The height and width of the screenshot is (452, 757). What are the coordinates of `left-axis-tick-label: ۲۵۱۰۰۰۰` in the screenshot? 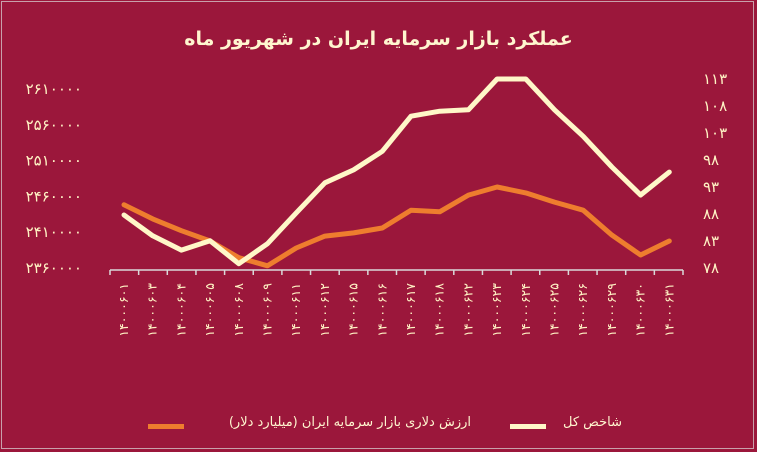 It's located at (54, 161).